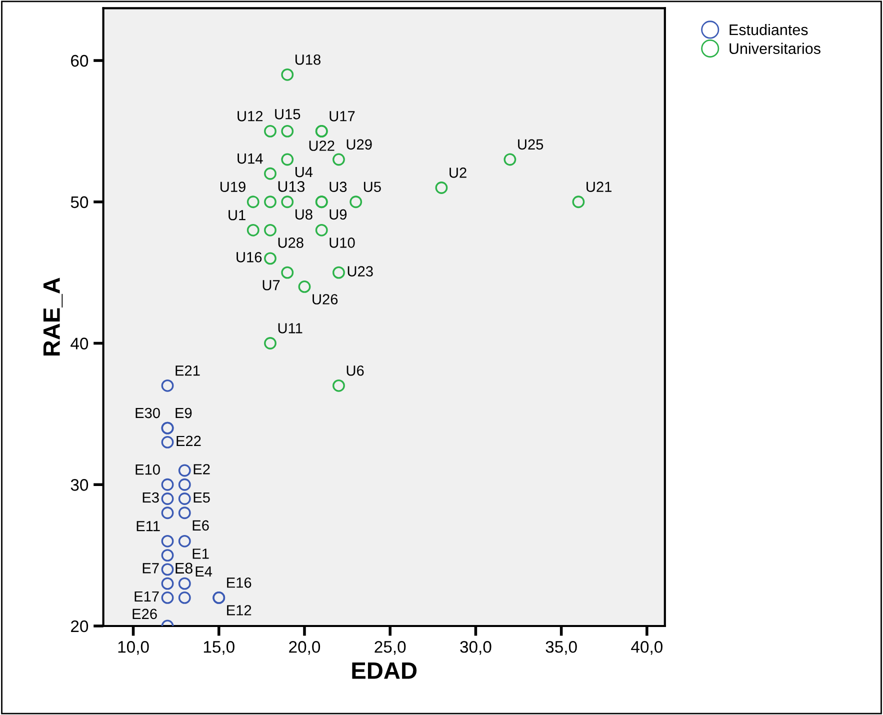 The height and width of the screenshot is (715, 883). What do you see at coordinates (79, 60) in the screenshot?
I see `y-tick-label: 60` at bounding box center [79, 60].